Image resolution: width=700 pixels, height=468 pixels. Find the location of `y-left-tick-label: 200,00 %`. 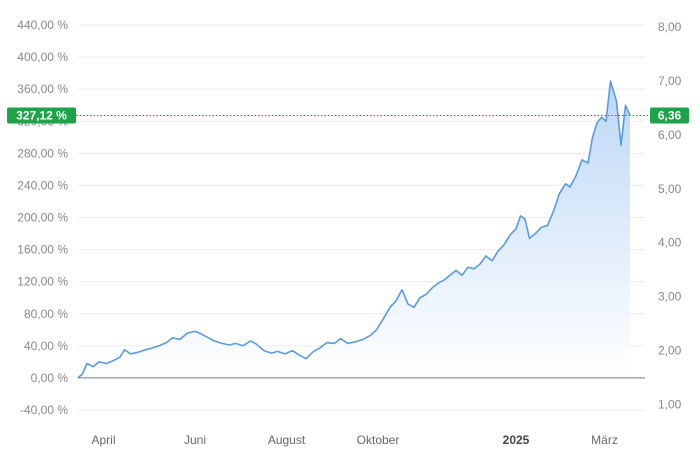

y-left-tick-label: 200,00 % is located at coordinates (42, 218).